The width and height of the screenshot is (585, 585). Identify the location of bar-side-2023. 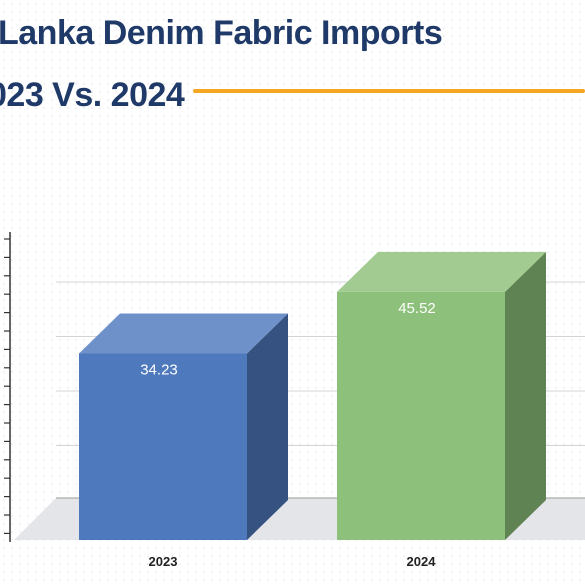
(267, 426).